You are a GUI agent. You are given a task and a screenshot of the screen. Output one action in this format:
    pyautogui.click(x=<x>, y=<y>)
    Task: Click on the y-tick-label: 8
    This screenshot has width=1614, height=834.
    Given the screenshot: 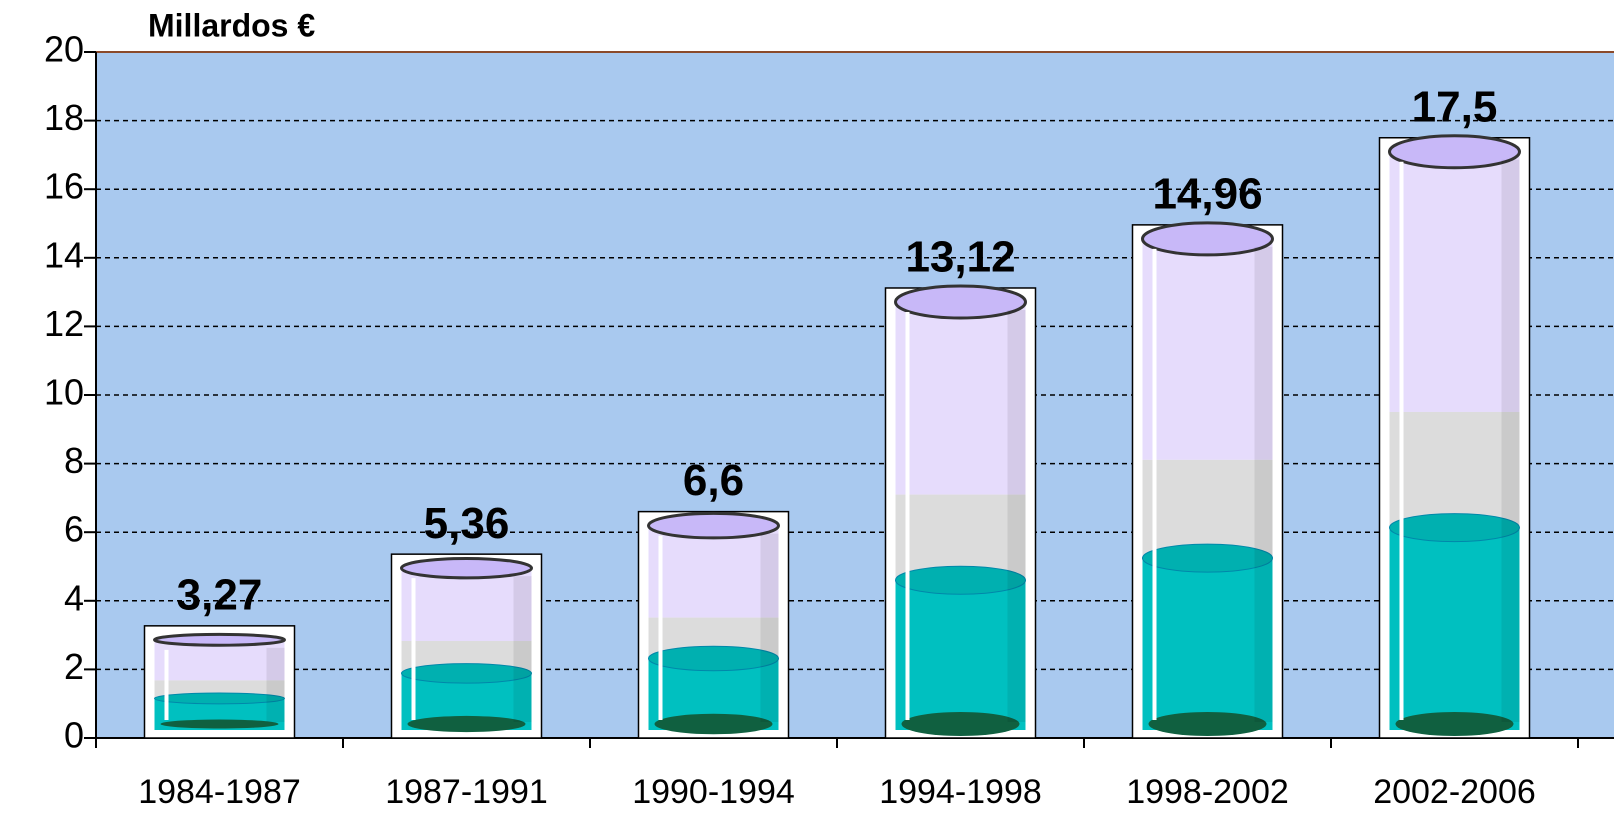 What is the action you would take?
    pyautogui.click(x=74, y=460)
    